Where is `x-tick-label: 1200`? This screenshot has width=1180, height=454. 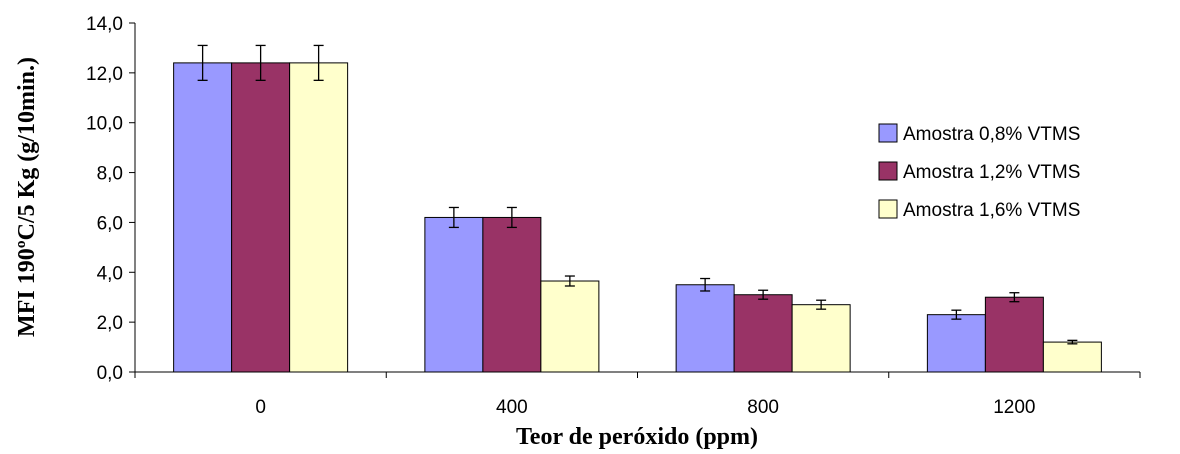
x-tick-label: 1200 is located at coordinates (1014, 407).